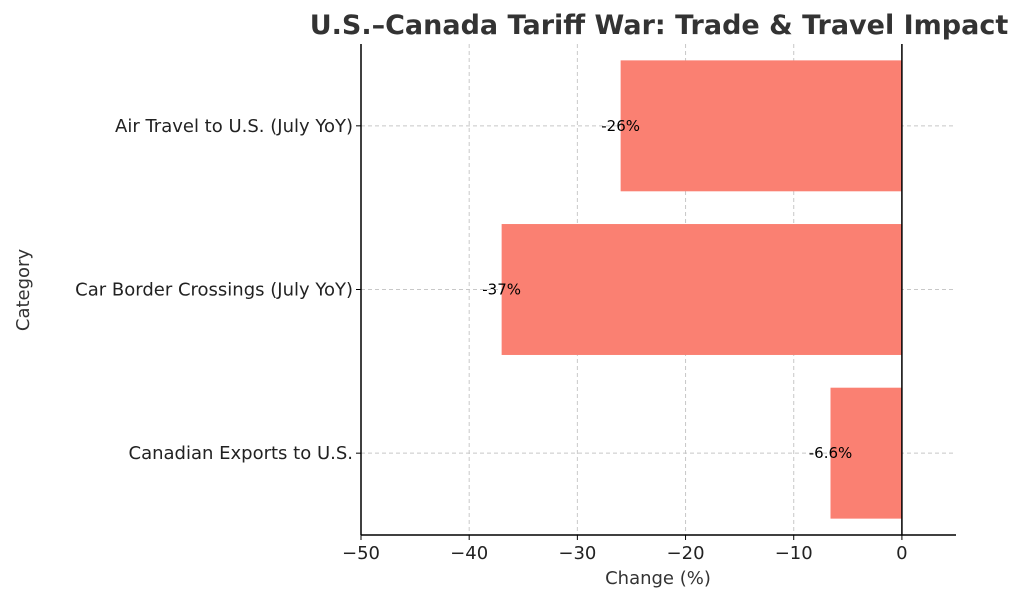 The width and height of the screenshot is (1024, 601). What do you see at coordinates (620, 126) in the screenshot?
I see `data-label: -26%` at bounding box center [620, 126].